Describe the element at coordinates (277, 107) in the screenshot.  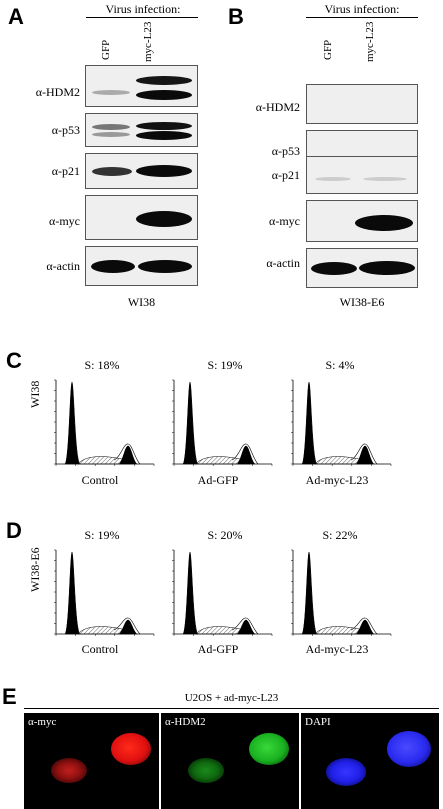
I see `panel-b-label-hdm2: α-HDM2` at that location.